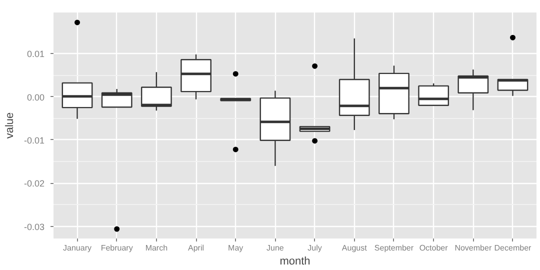 Image resolution: width=540 pixels, height=270 pixels. What do you see at coordinates (236, 248) in the screenshot?
I see `x-tick-label: May` at bounding box center [236, 248].